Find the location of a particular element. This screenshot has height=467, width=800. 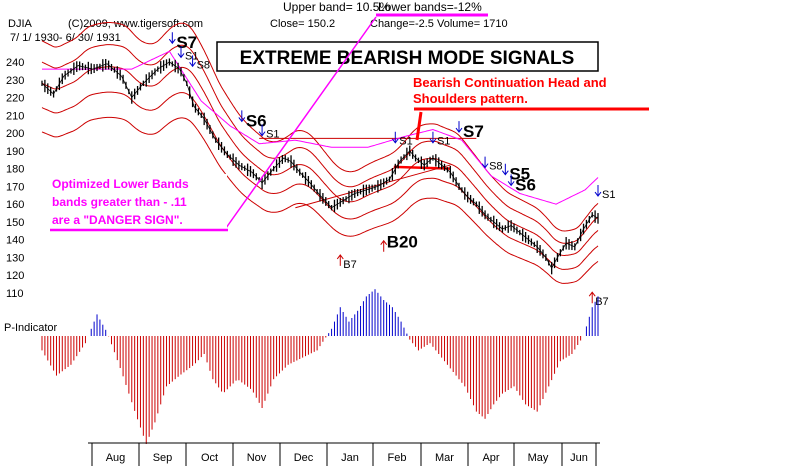

optimized-note-1: Optimized Lower Bands is located at coordinates (120, 184).